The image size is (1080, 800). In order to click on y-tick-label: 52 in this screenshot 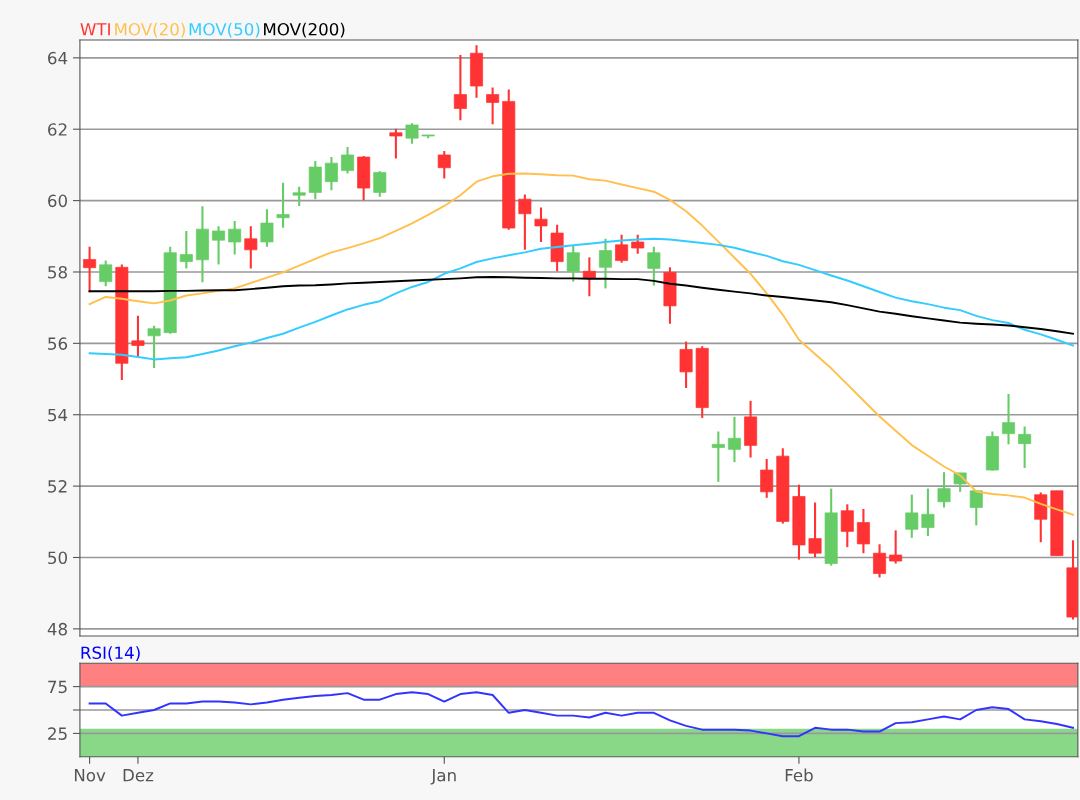, I will do `click(57, 486)`.